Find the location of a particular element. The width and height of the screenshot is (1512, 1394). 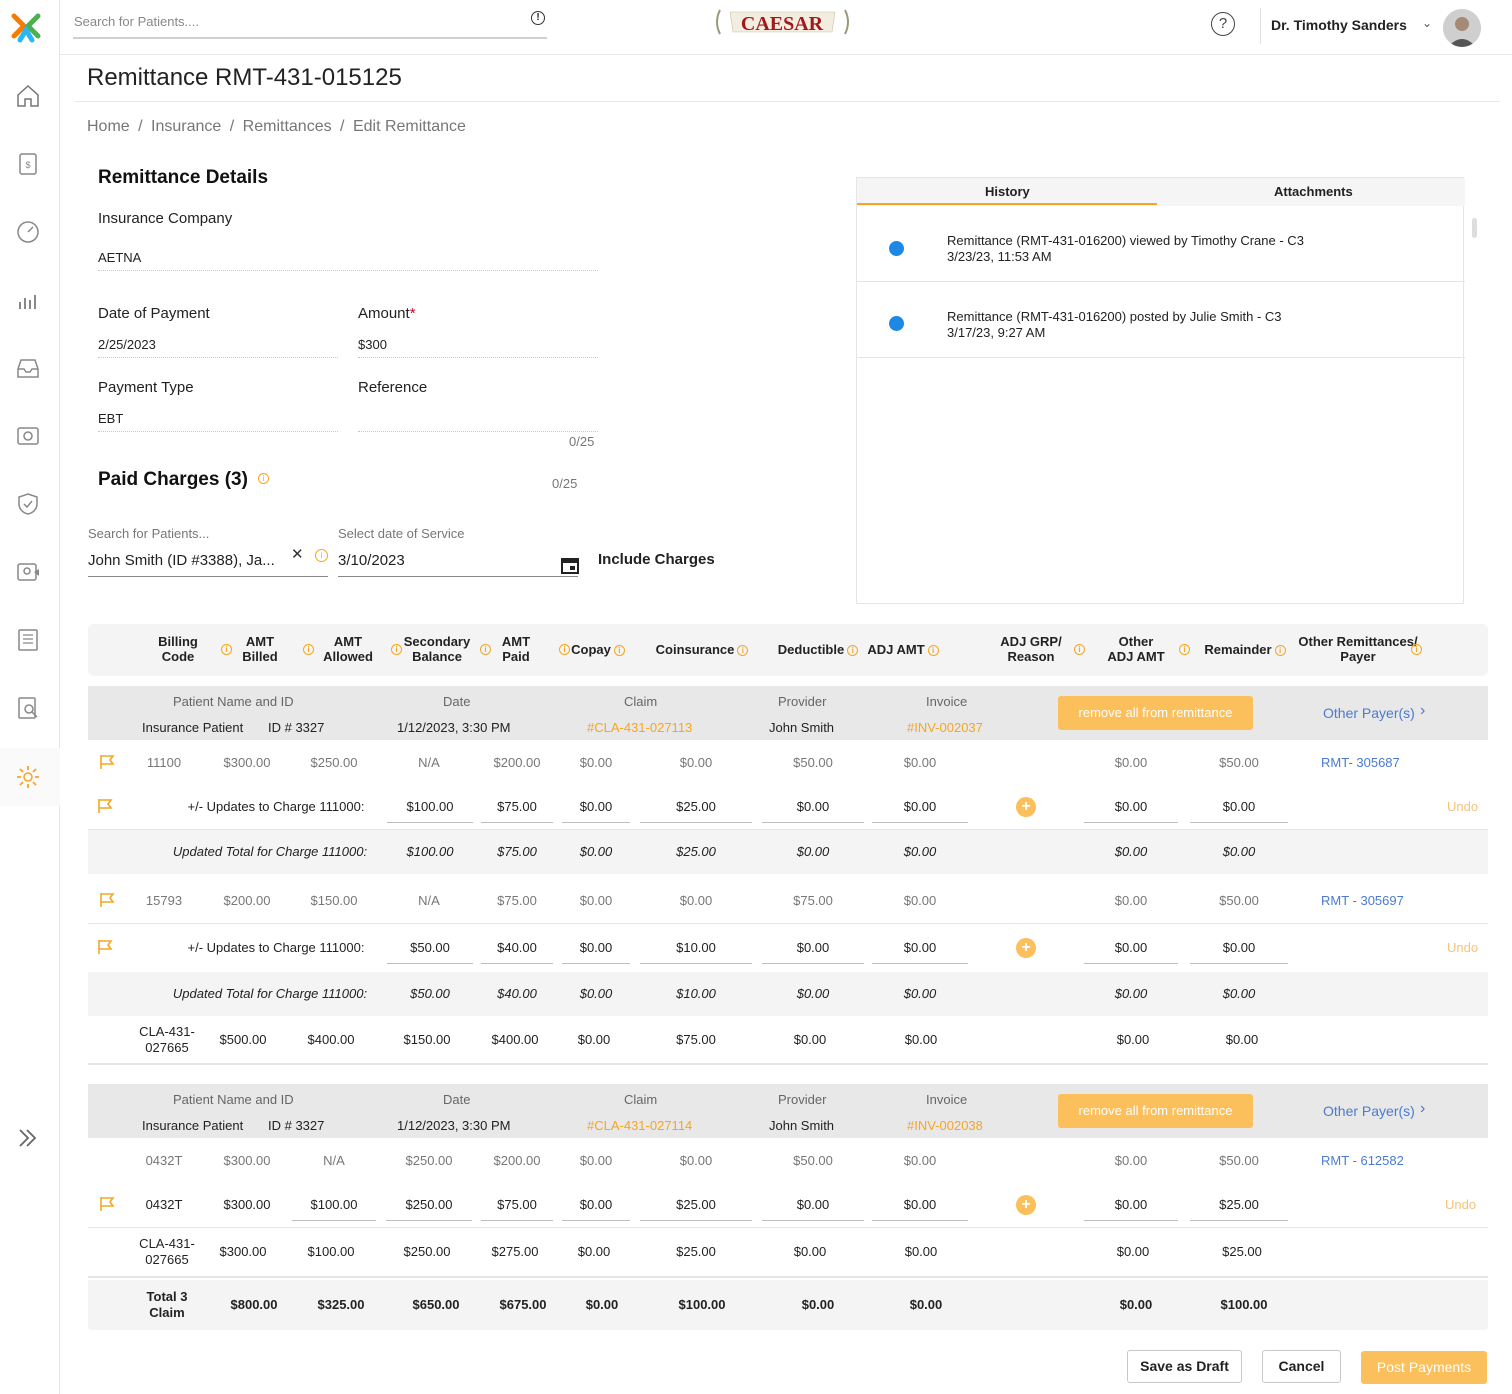

avatar is located at coordinates (1462, 28).